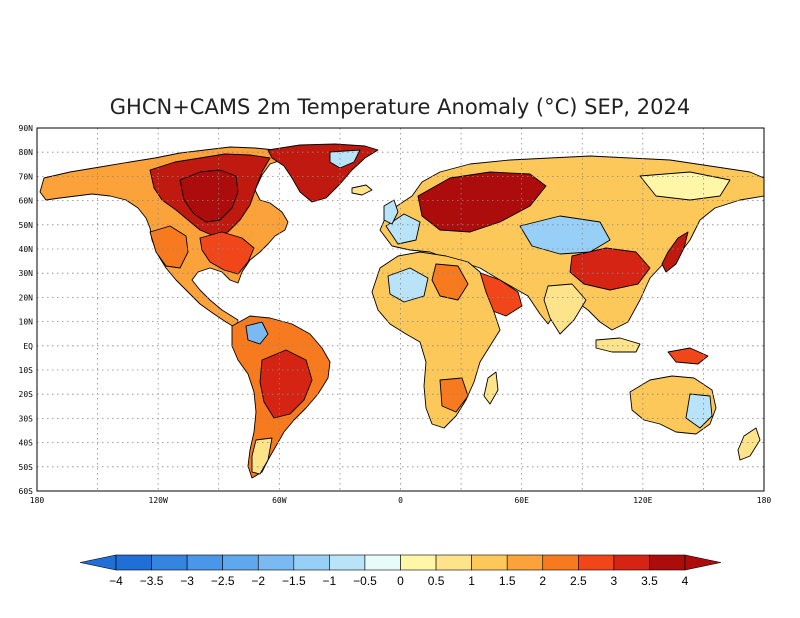  Describe the element at coordinates (116, 581) in the screenshot. I see `colorbar-tick-label: −4` at that location.